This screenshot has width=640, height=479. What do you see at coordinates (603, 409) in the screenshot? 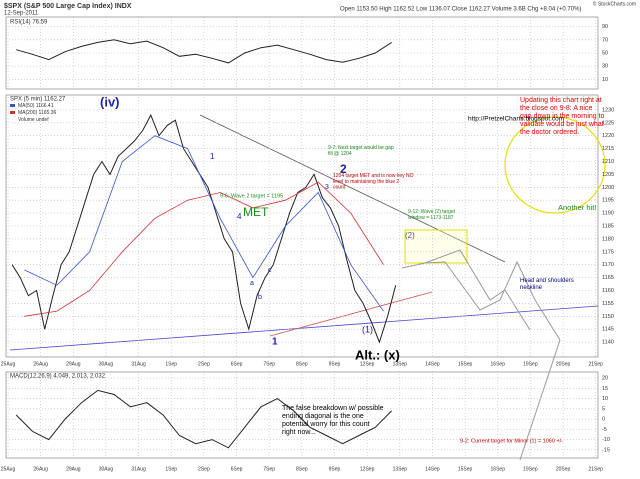
I see `y-tick-label: 5` at bounding box center [603, 409].